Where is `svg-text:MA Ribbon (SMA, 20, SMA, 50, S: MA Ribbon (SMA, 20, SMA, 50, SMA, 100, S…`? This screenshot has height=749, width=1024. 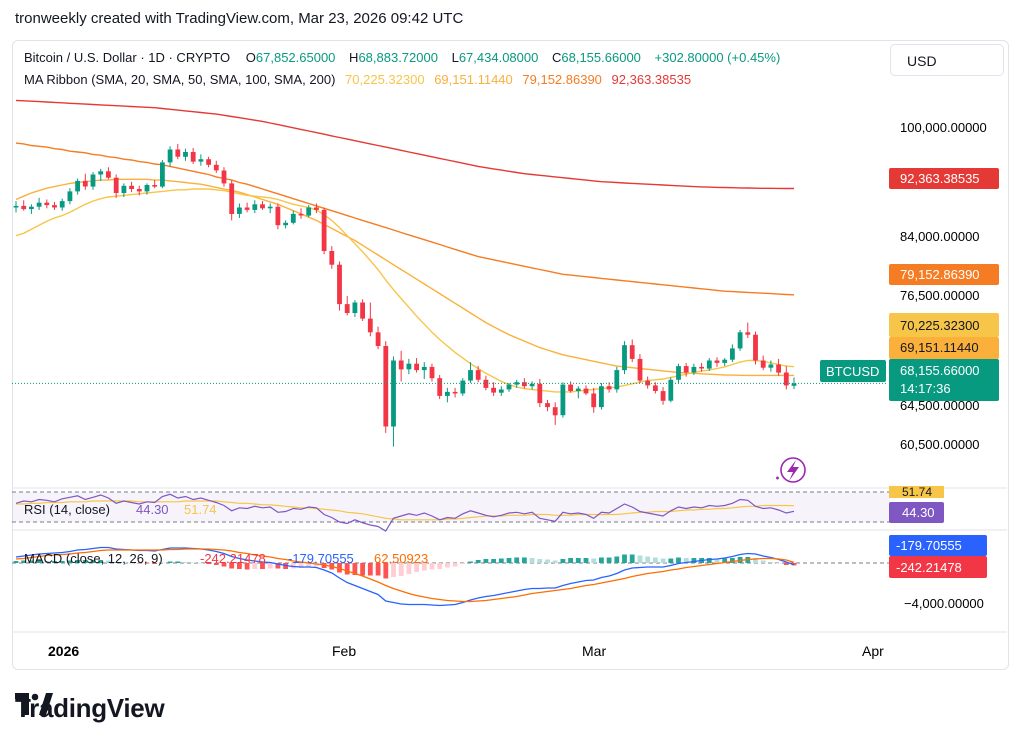 svg-text:MA Ribbon (SMA, 20, SMA, 50, S: MA Ribbon (SMA, 20, SMA, 50, SMA, 100, S… is located at coordinates (357, 79).